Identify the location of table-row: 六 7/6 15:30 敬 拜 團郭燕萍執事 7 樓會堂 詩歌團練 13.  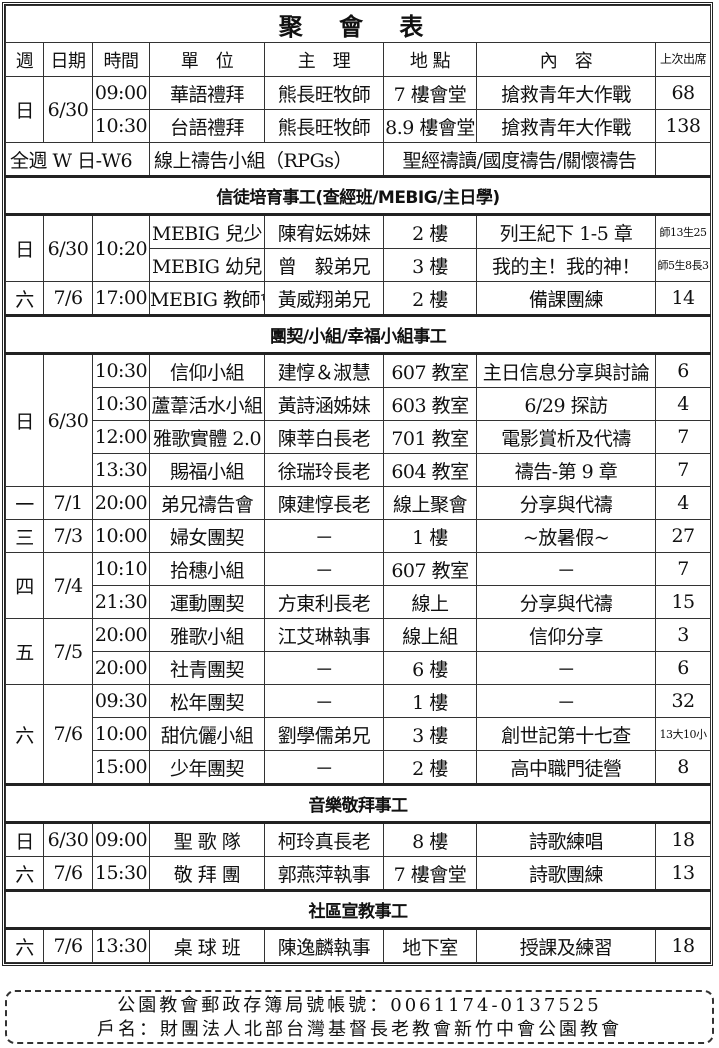
(358, 873).